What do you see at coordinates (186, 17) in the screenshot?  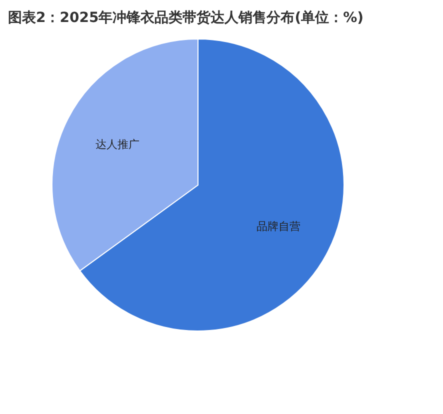 I see `chart-title: 图表2：2025年冲锋衣品类带货达人销售分布(单位：%)` at bounding box center [186, 17].